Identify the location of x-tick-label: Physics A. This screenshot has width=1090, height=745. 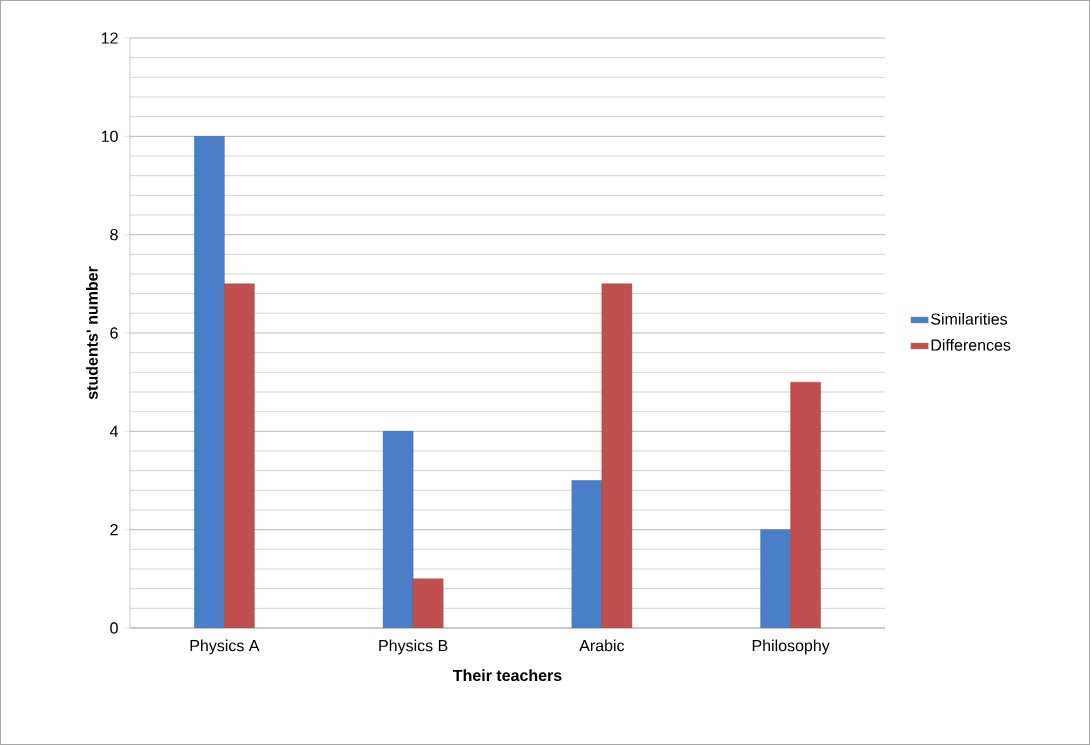
(225, 647).